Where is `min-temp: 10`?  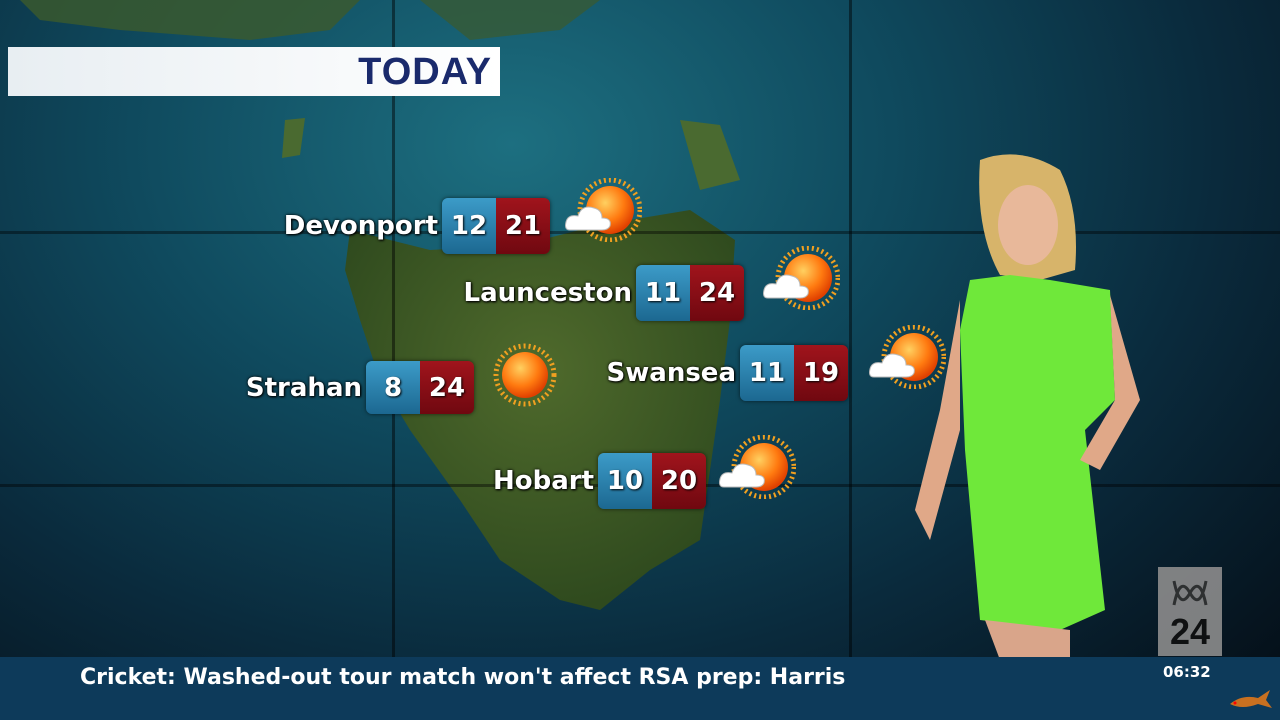
min-temp: 10 is located at coordinates (625, 481).